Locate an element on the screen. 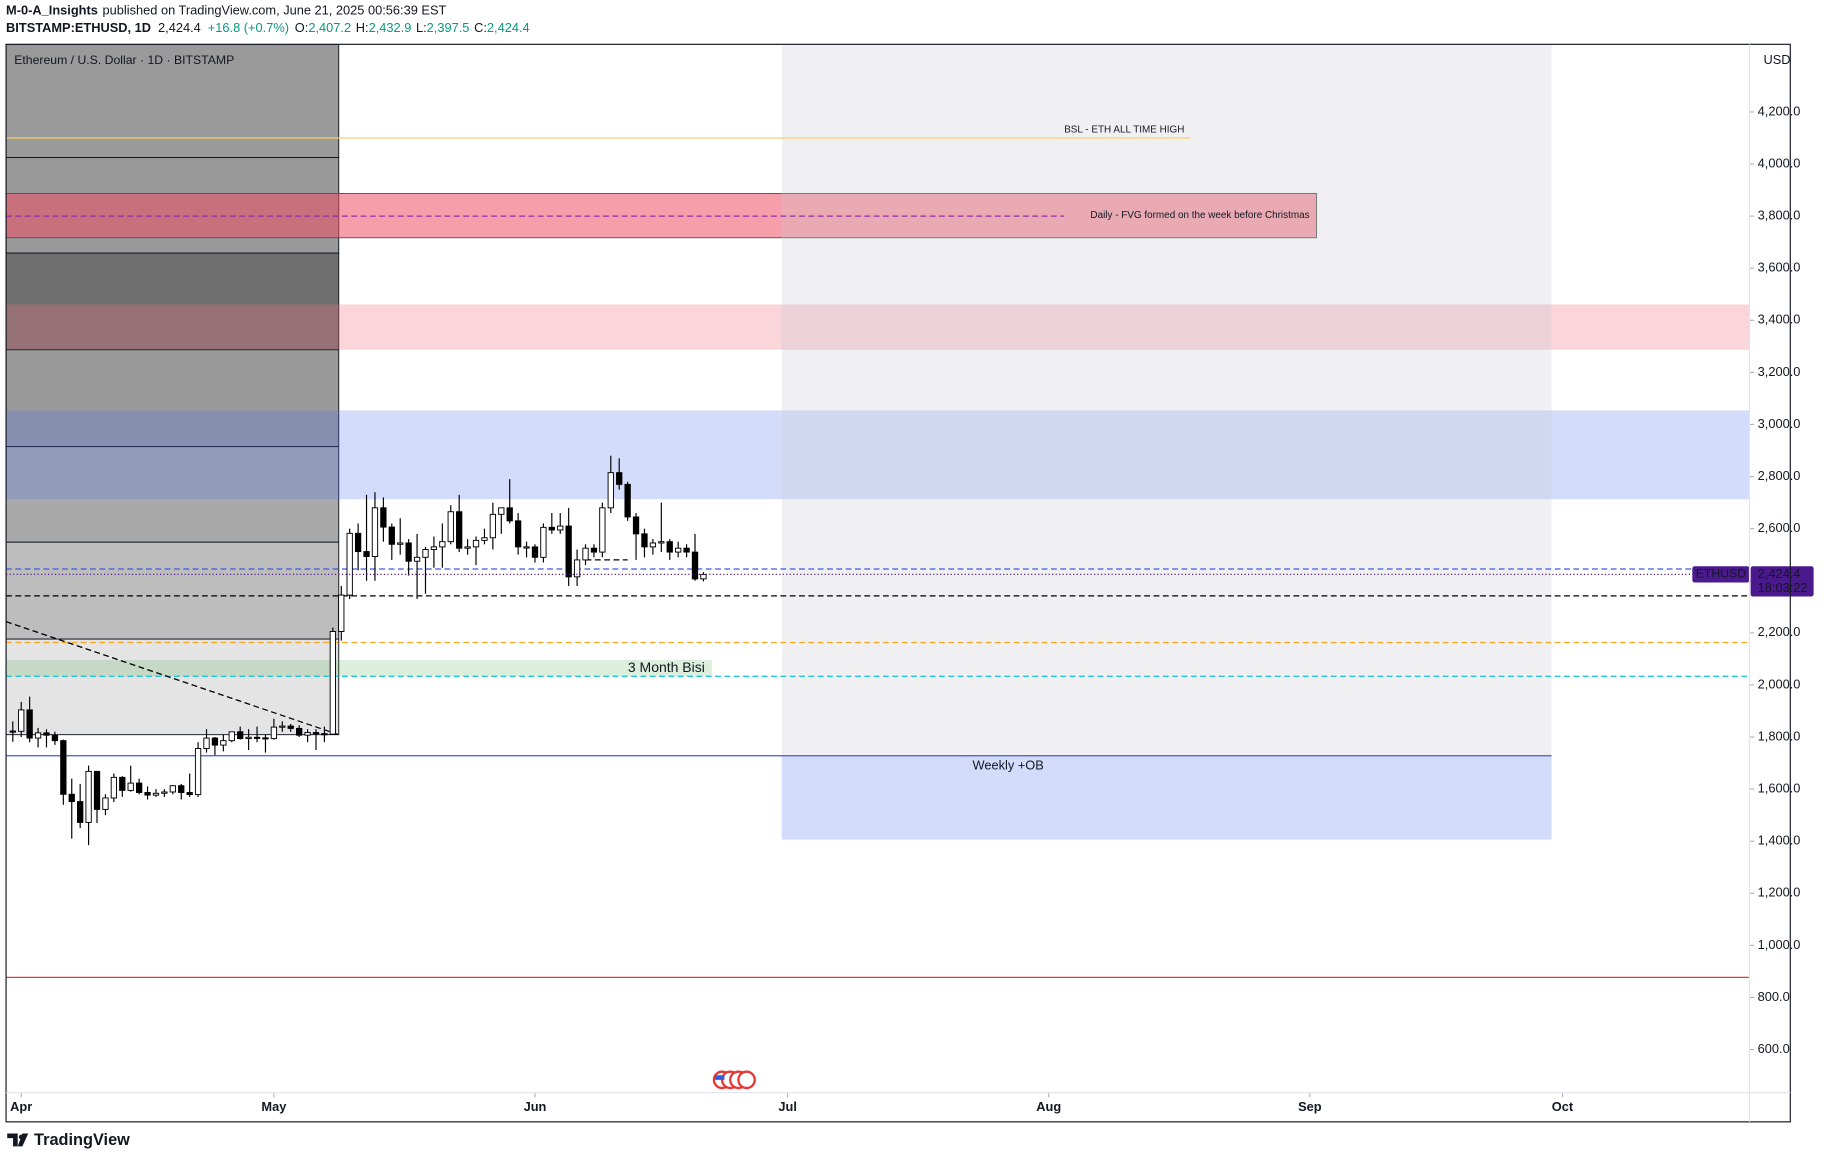 The image size is (1829, 1158). close-value: 2,424.4 is located at coordinates (508, 28).